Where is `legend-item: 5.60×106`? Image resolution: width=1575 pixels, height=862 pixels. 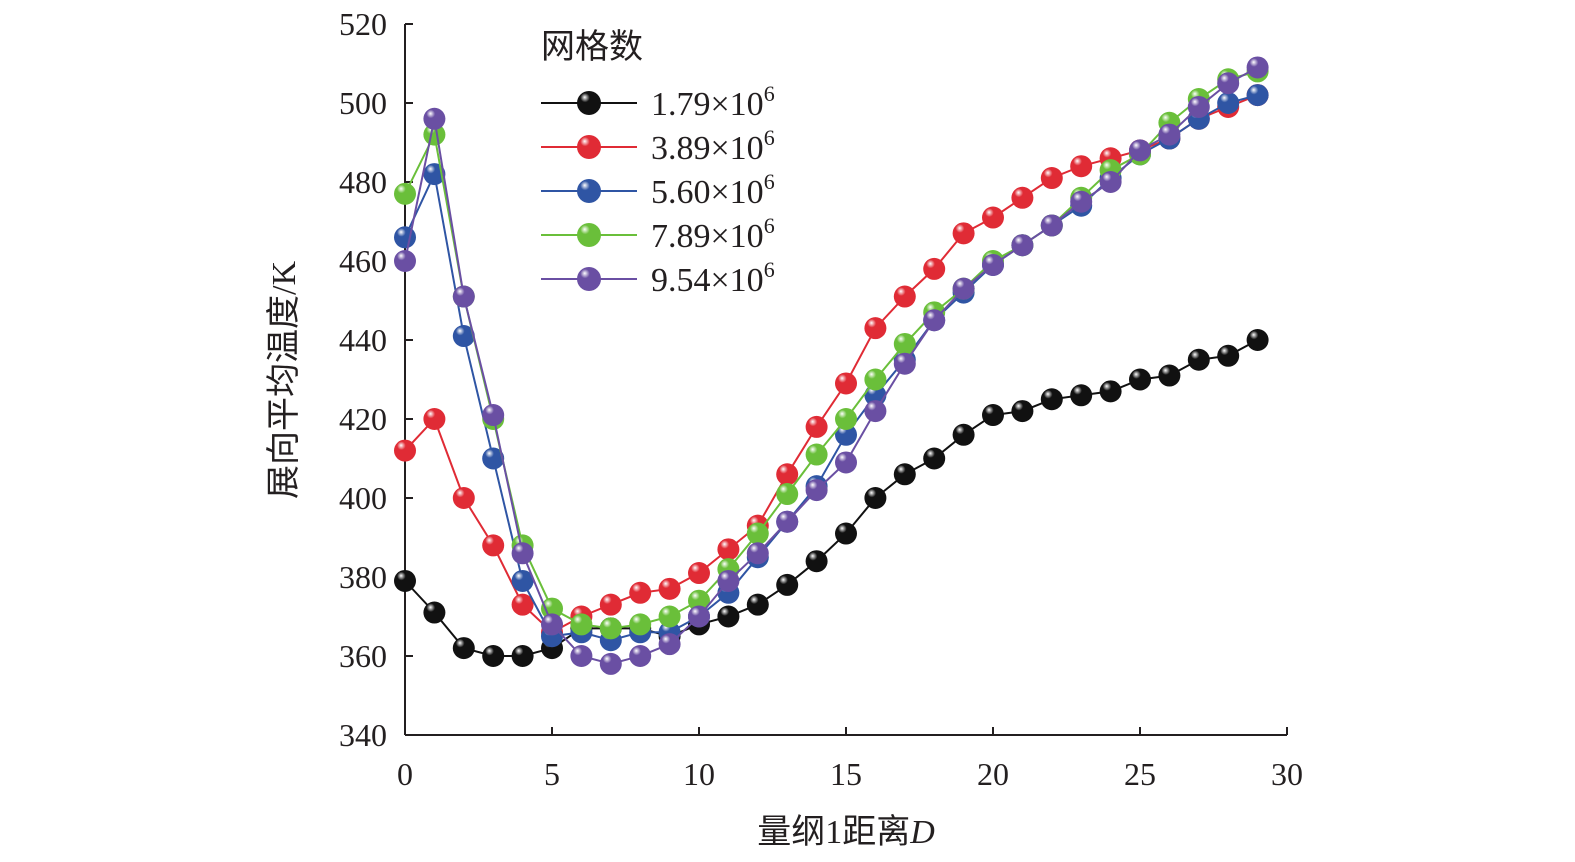 legend-item: 5.60×106 is located at coordinates (658, 190).